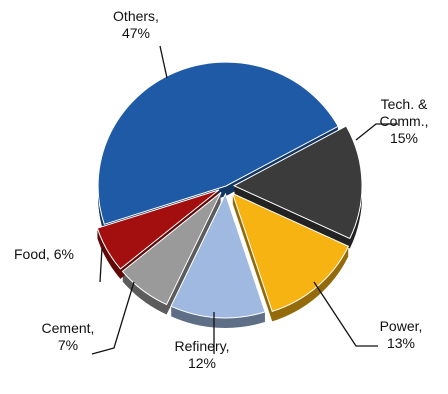  I want to click on slice-cement, so click(171, 248).